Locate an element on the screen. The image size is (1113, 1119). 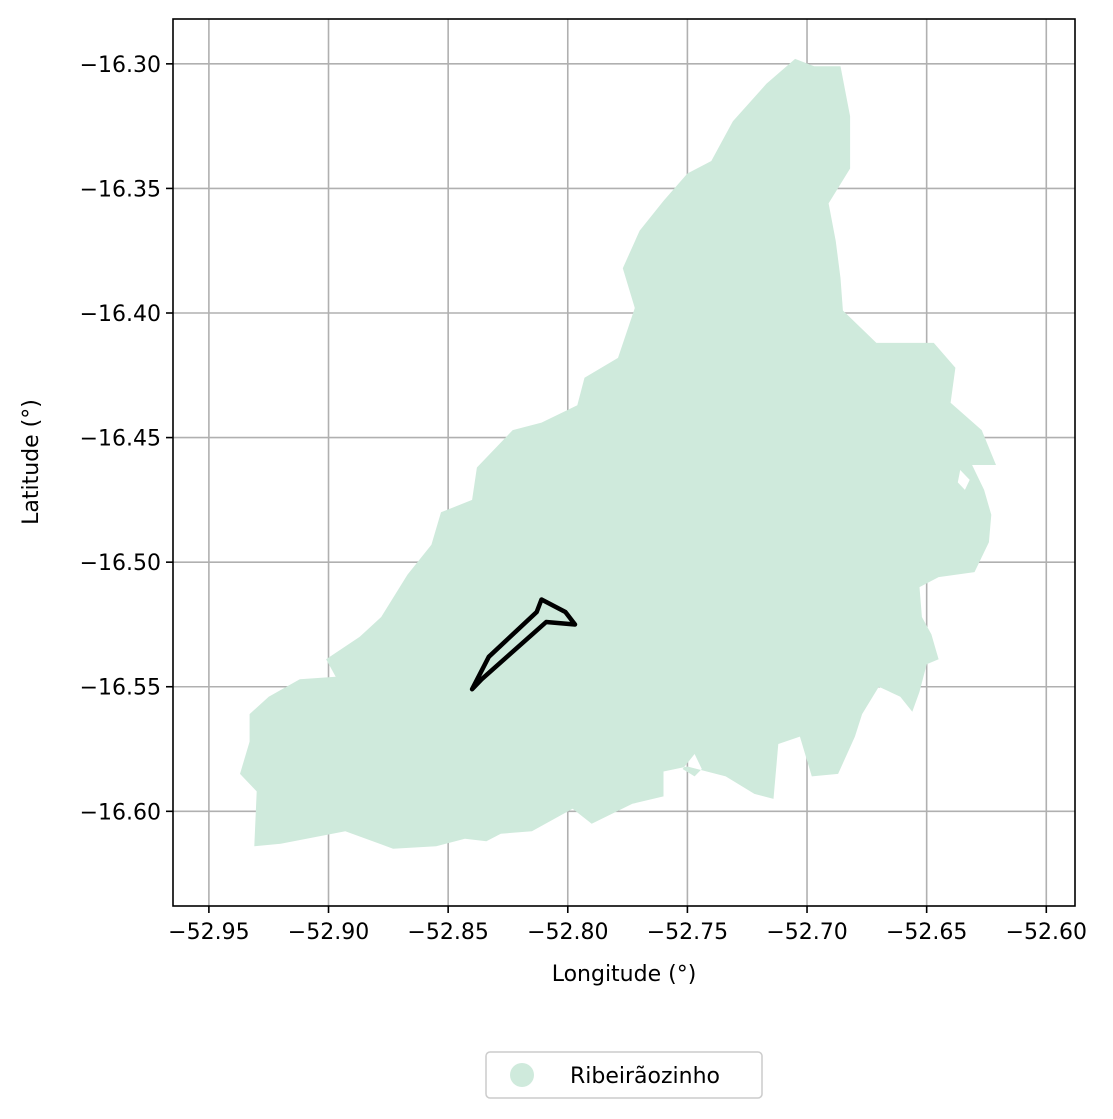
x-tick-label: −52.80 is located at coordinates (567, 932).